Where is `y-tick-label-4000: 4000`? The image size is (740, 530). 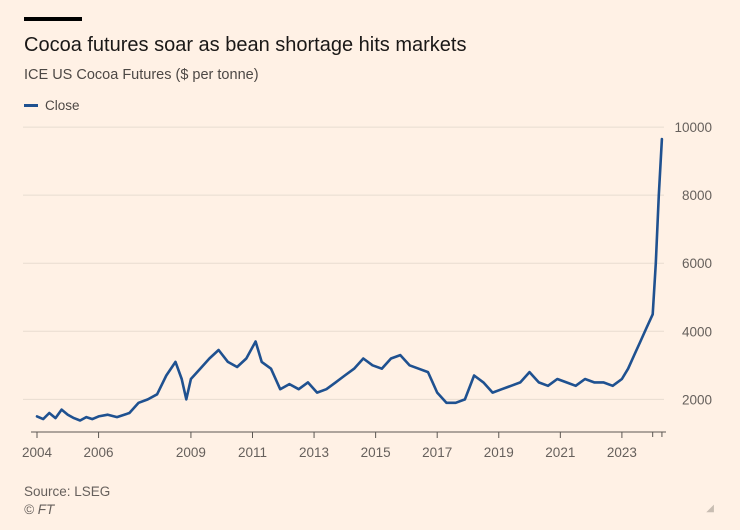
y-tick-label-4000: 4000 is located at coordinates (697, 331).